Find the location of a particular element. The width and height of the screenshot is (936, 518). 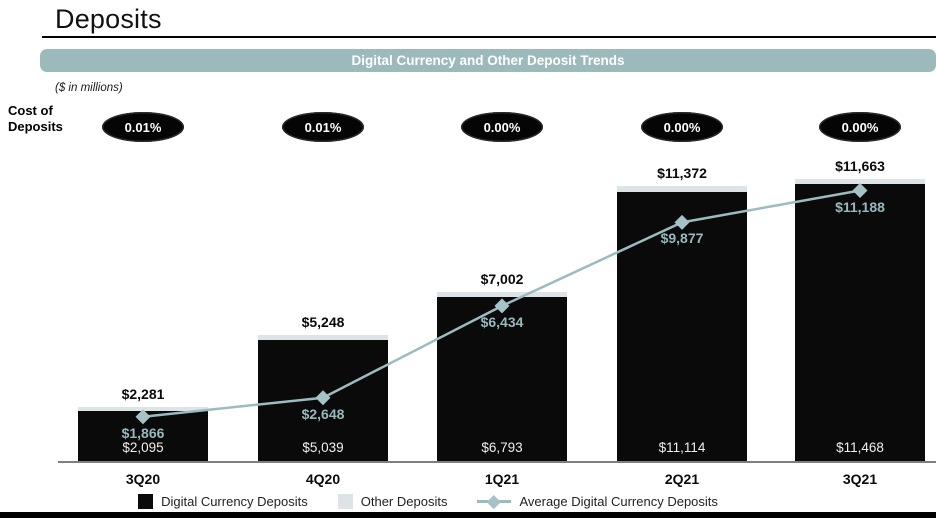

legend-label: Average Digital Currency Deposits is located at coordinates (618, 501).